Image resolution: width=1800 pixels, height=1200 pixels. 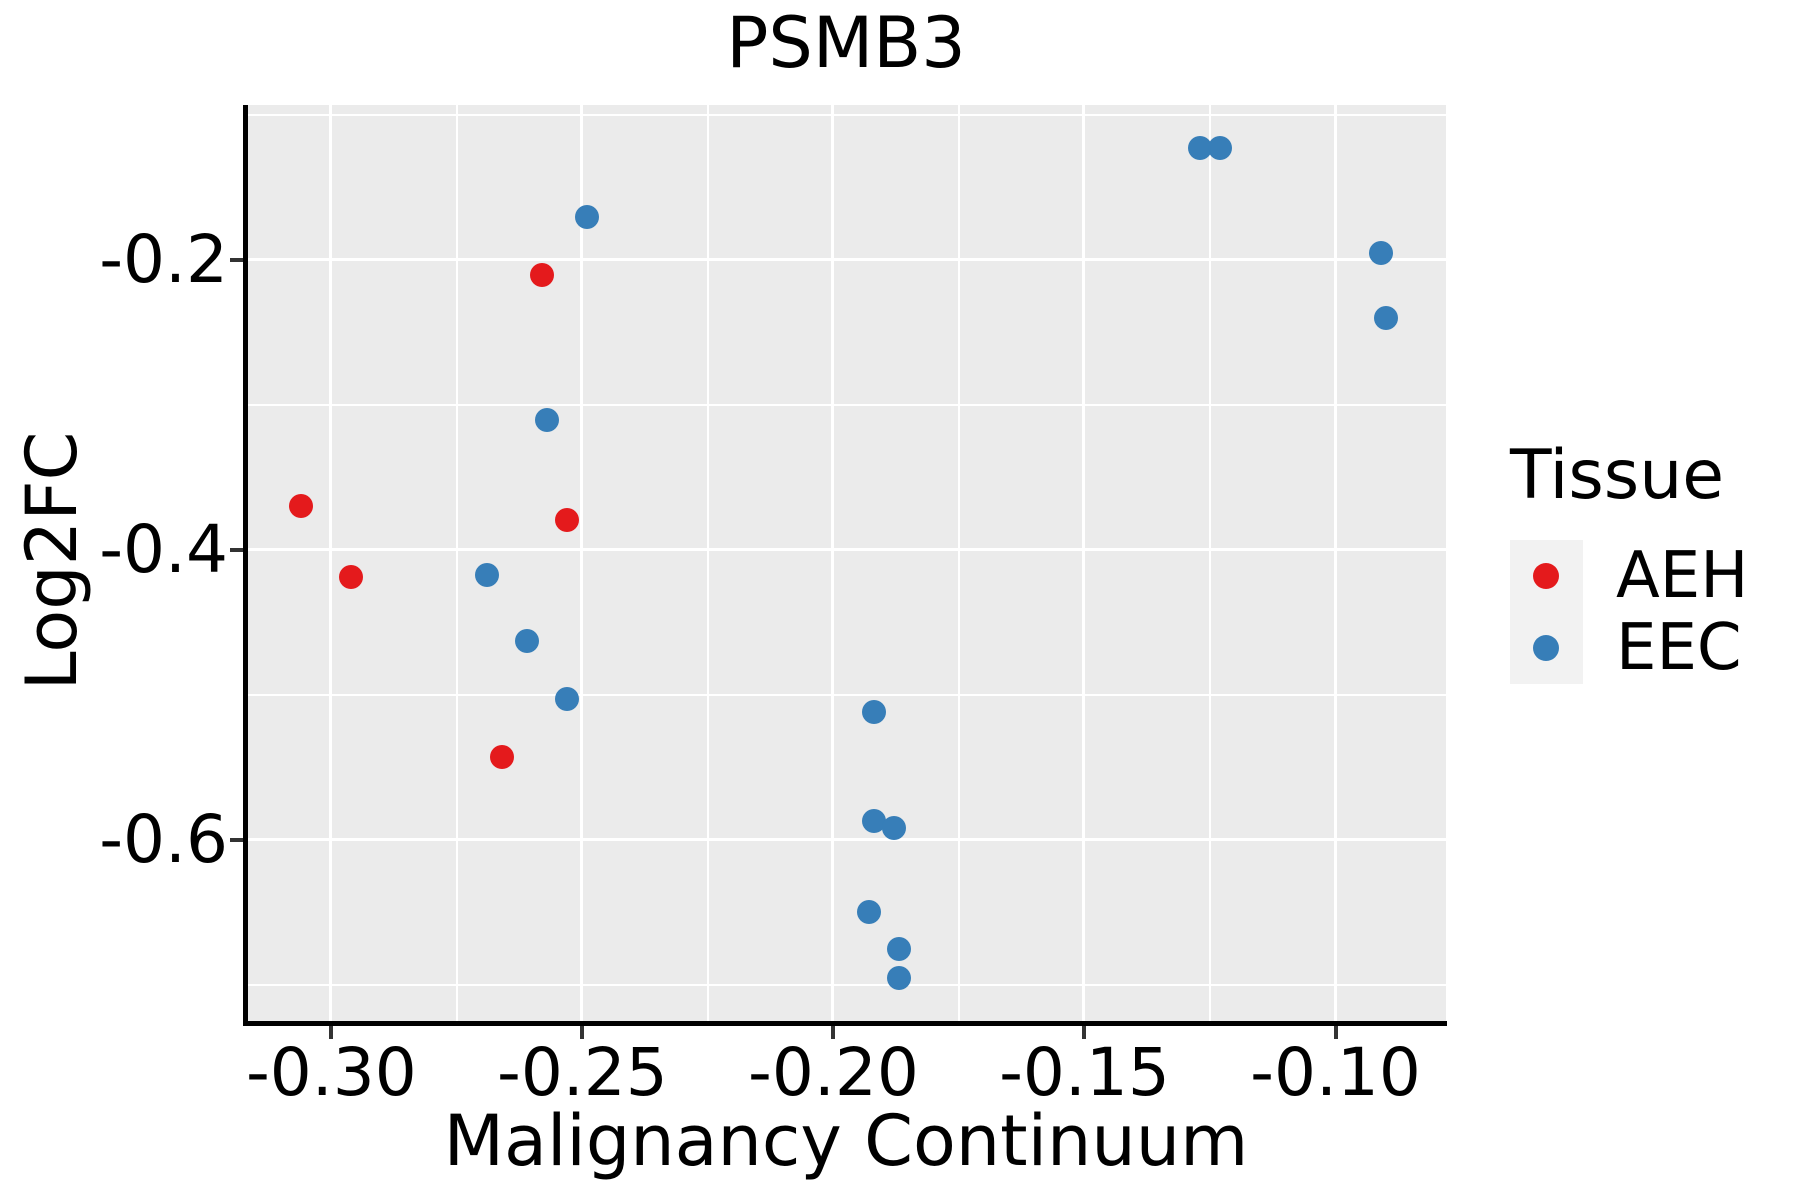 I want to click on legend-item-aeh: AEH, so click(x=1653, y=576).